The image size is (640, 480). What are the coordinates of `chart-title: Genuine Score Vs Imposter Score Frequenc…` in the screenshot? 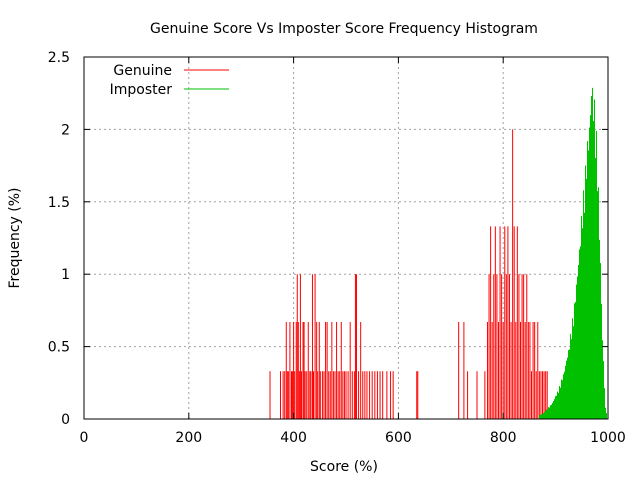 It's located at (344, 29).